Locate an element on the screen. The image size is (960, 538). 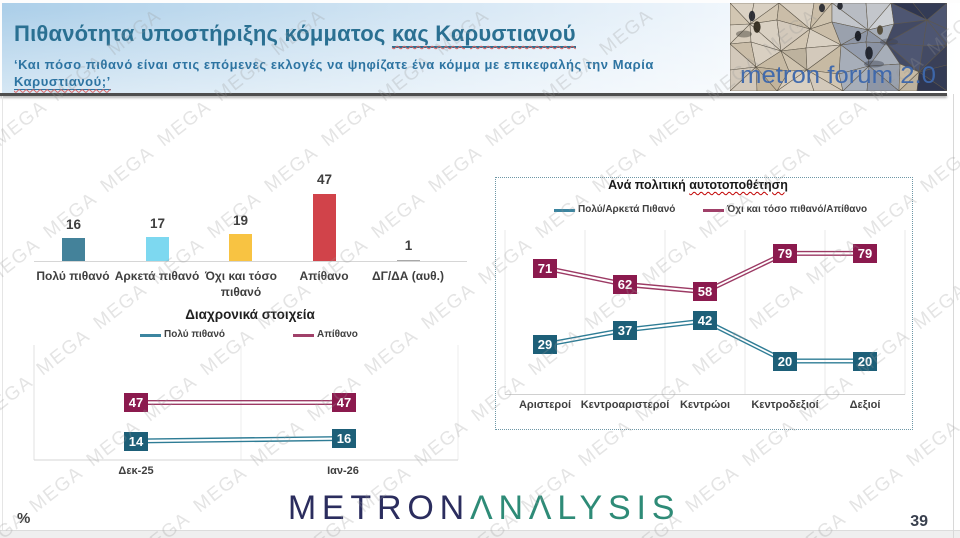
svg-text: metron forum 2.0 is located at coordinates (838, 75).